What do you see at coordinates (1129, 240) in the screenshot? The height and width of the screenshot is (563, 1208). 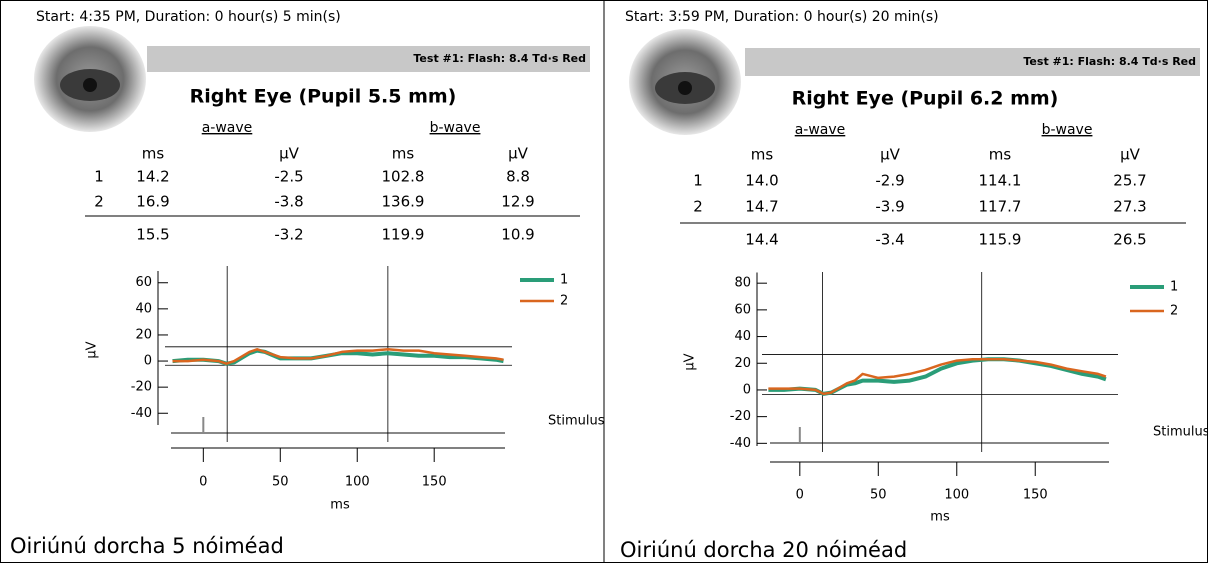 I see `average-cell: 26.5` at bounding box center [1129, 240].